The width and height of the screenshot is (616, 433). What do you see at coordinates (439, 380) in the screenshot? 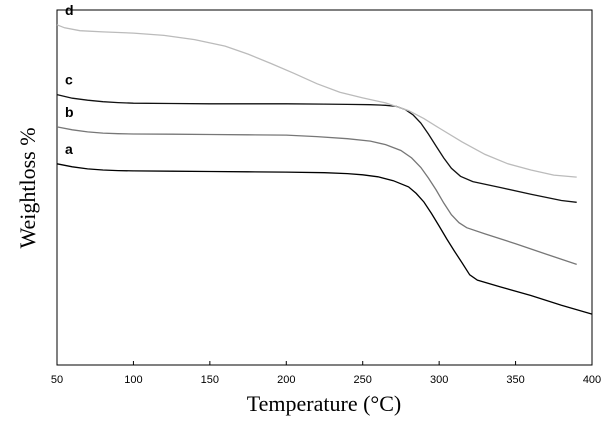
I see `x-tick-label: 300` at bounding box center [439, 380].